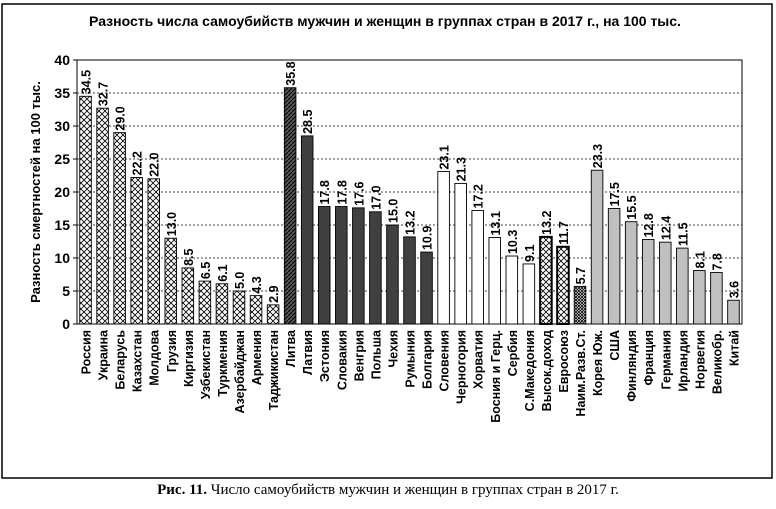 This screenshot has width=776, height=509. I want to click on value-label: 29.0, so click(121, 118).